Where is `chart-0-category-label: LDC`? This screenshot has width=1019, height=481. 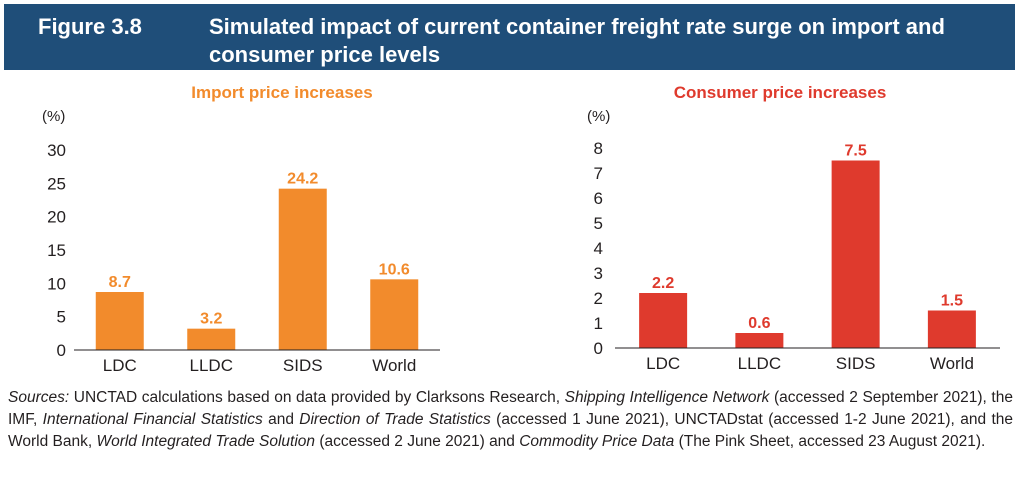 chart-0-category-label: LDC is located at coordinates (120, 365).